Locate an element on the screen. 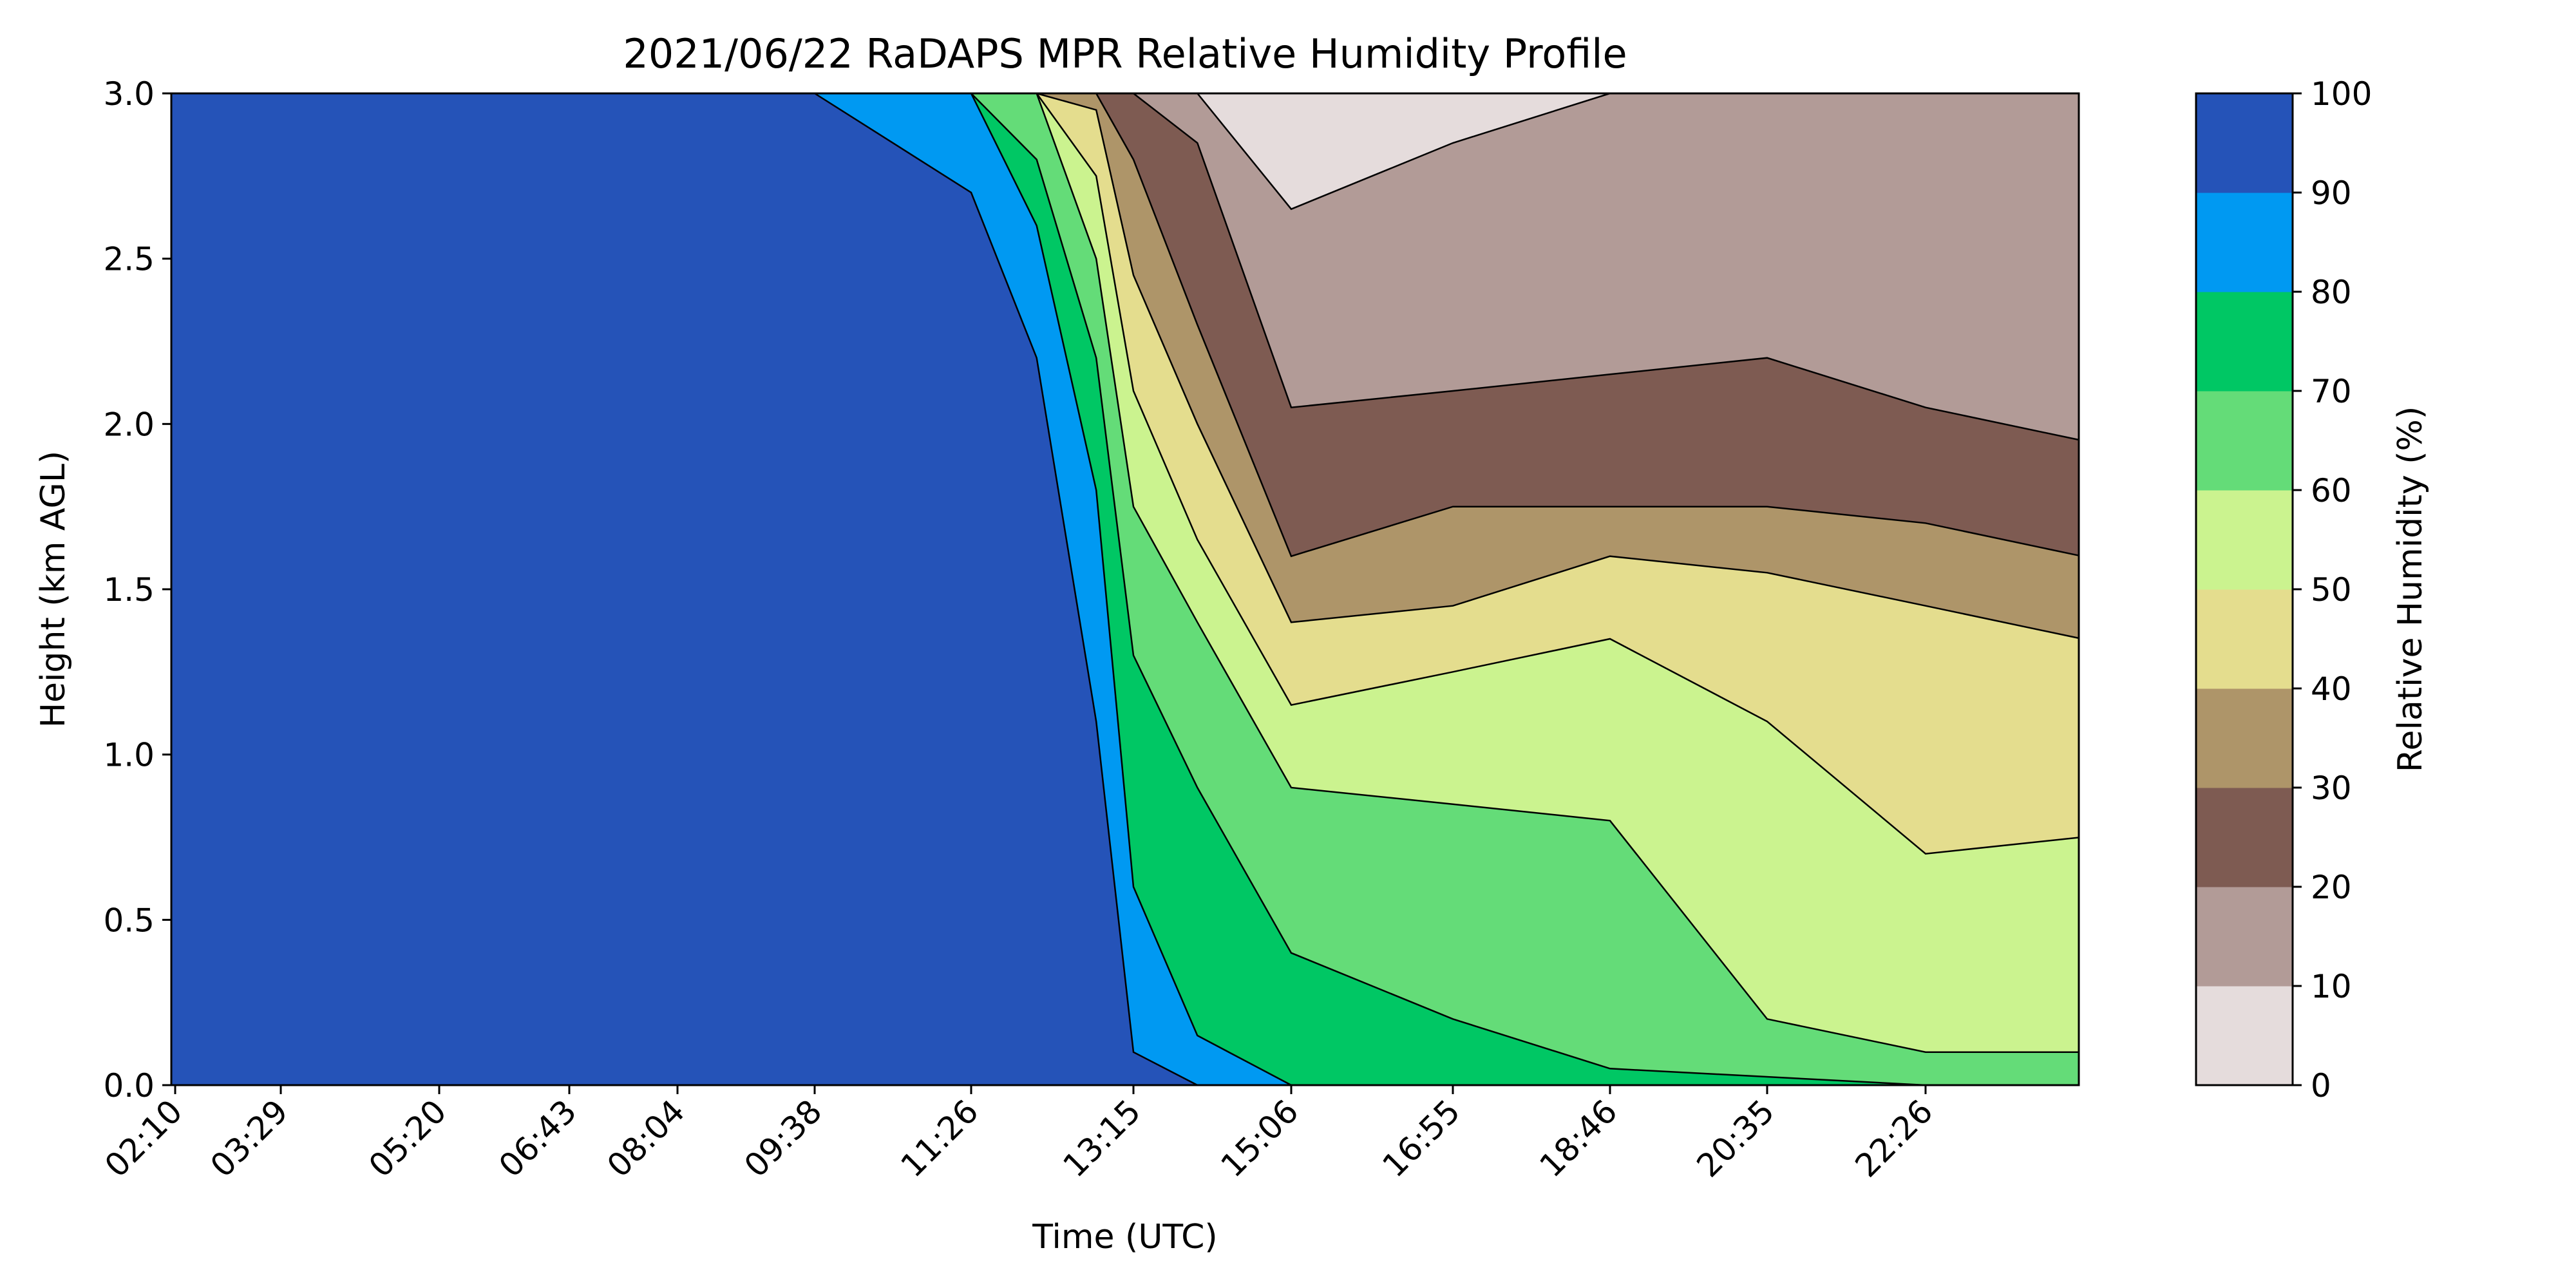 The image size is (2576, 1288). colorbar-tick-label: 100 is located at coordinates (2341, 94).